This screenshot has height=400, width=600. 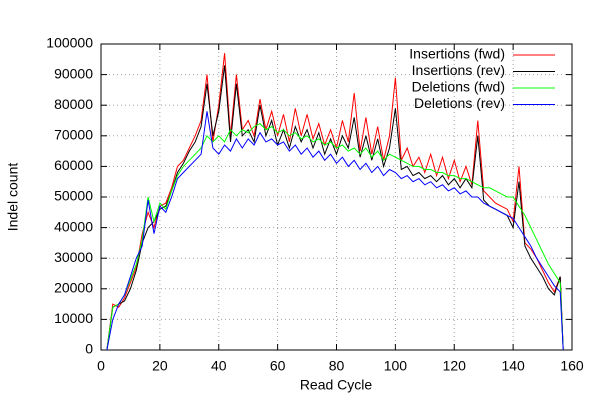 What do you see at coordinates (73, 288) in the screenshot?
I see `y-tick-label: 20000` at bounding box center [73, 288].